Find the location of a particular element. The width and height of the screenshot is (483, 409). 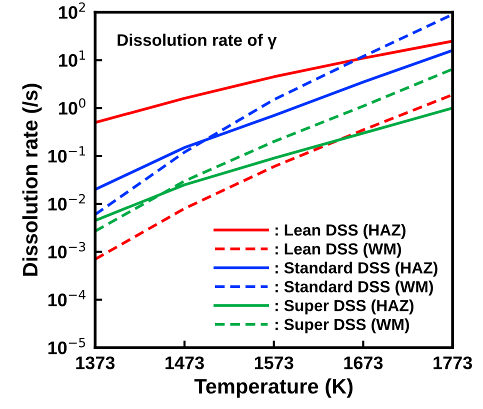

y-tick-label: 10$^{−4}$ is located at coordinates (67, 298).